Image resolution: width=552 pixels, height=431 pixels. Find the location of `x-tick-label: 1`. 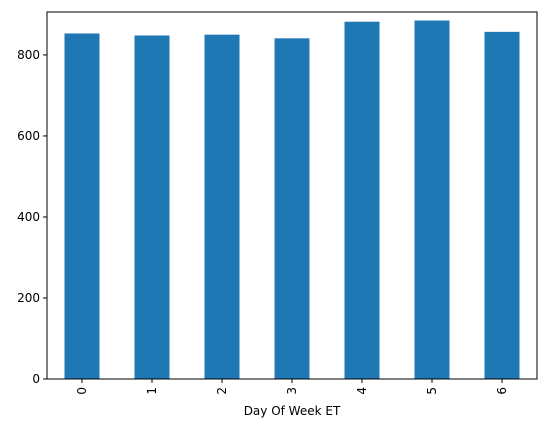

x-tick-label: 1 is located at coordinates (152, 391).